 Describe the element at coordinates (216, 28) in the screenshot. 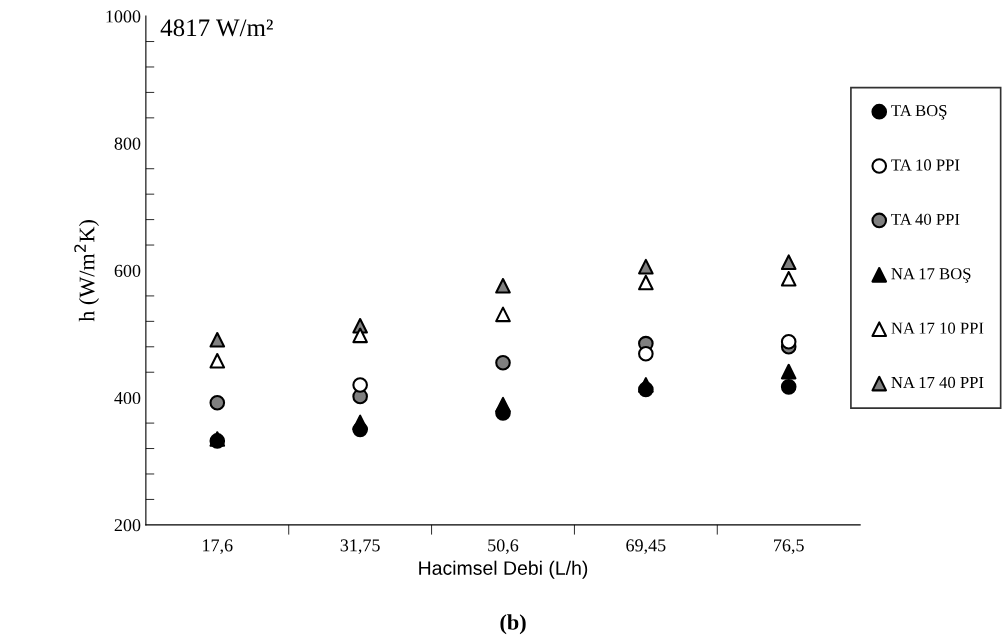

I see `annotation: 4817 W/m²` at that location.